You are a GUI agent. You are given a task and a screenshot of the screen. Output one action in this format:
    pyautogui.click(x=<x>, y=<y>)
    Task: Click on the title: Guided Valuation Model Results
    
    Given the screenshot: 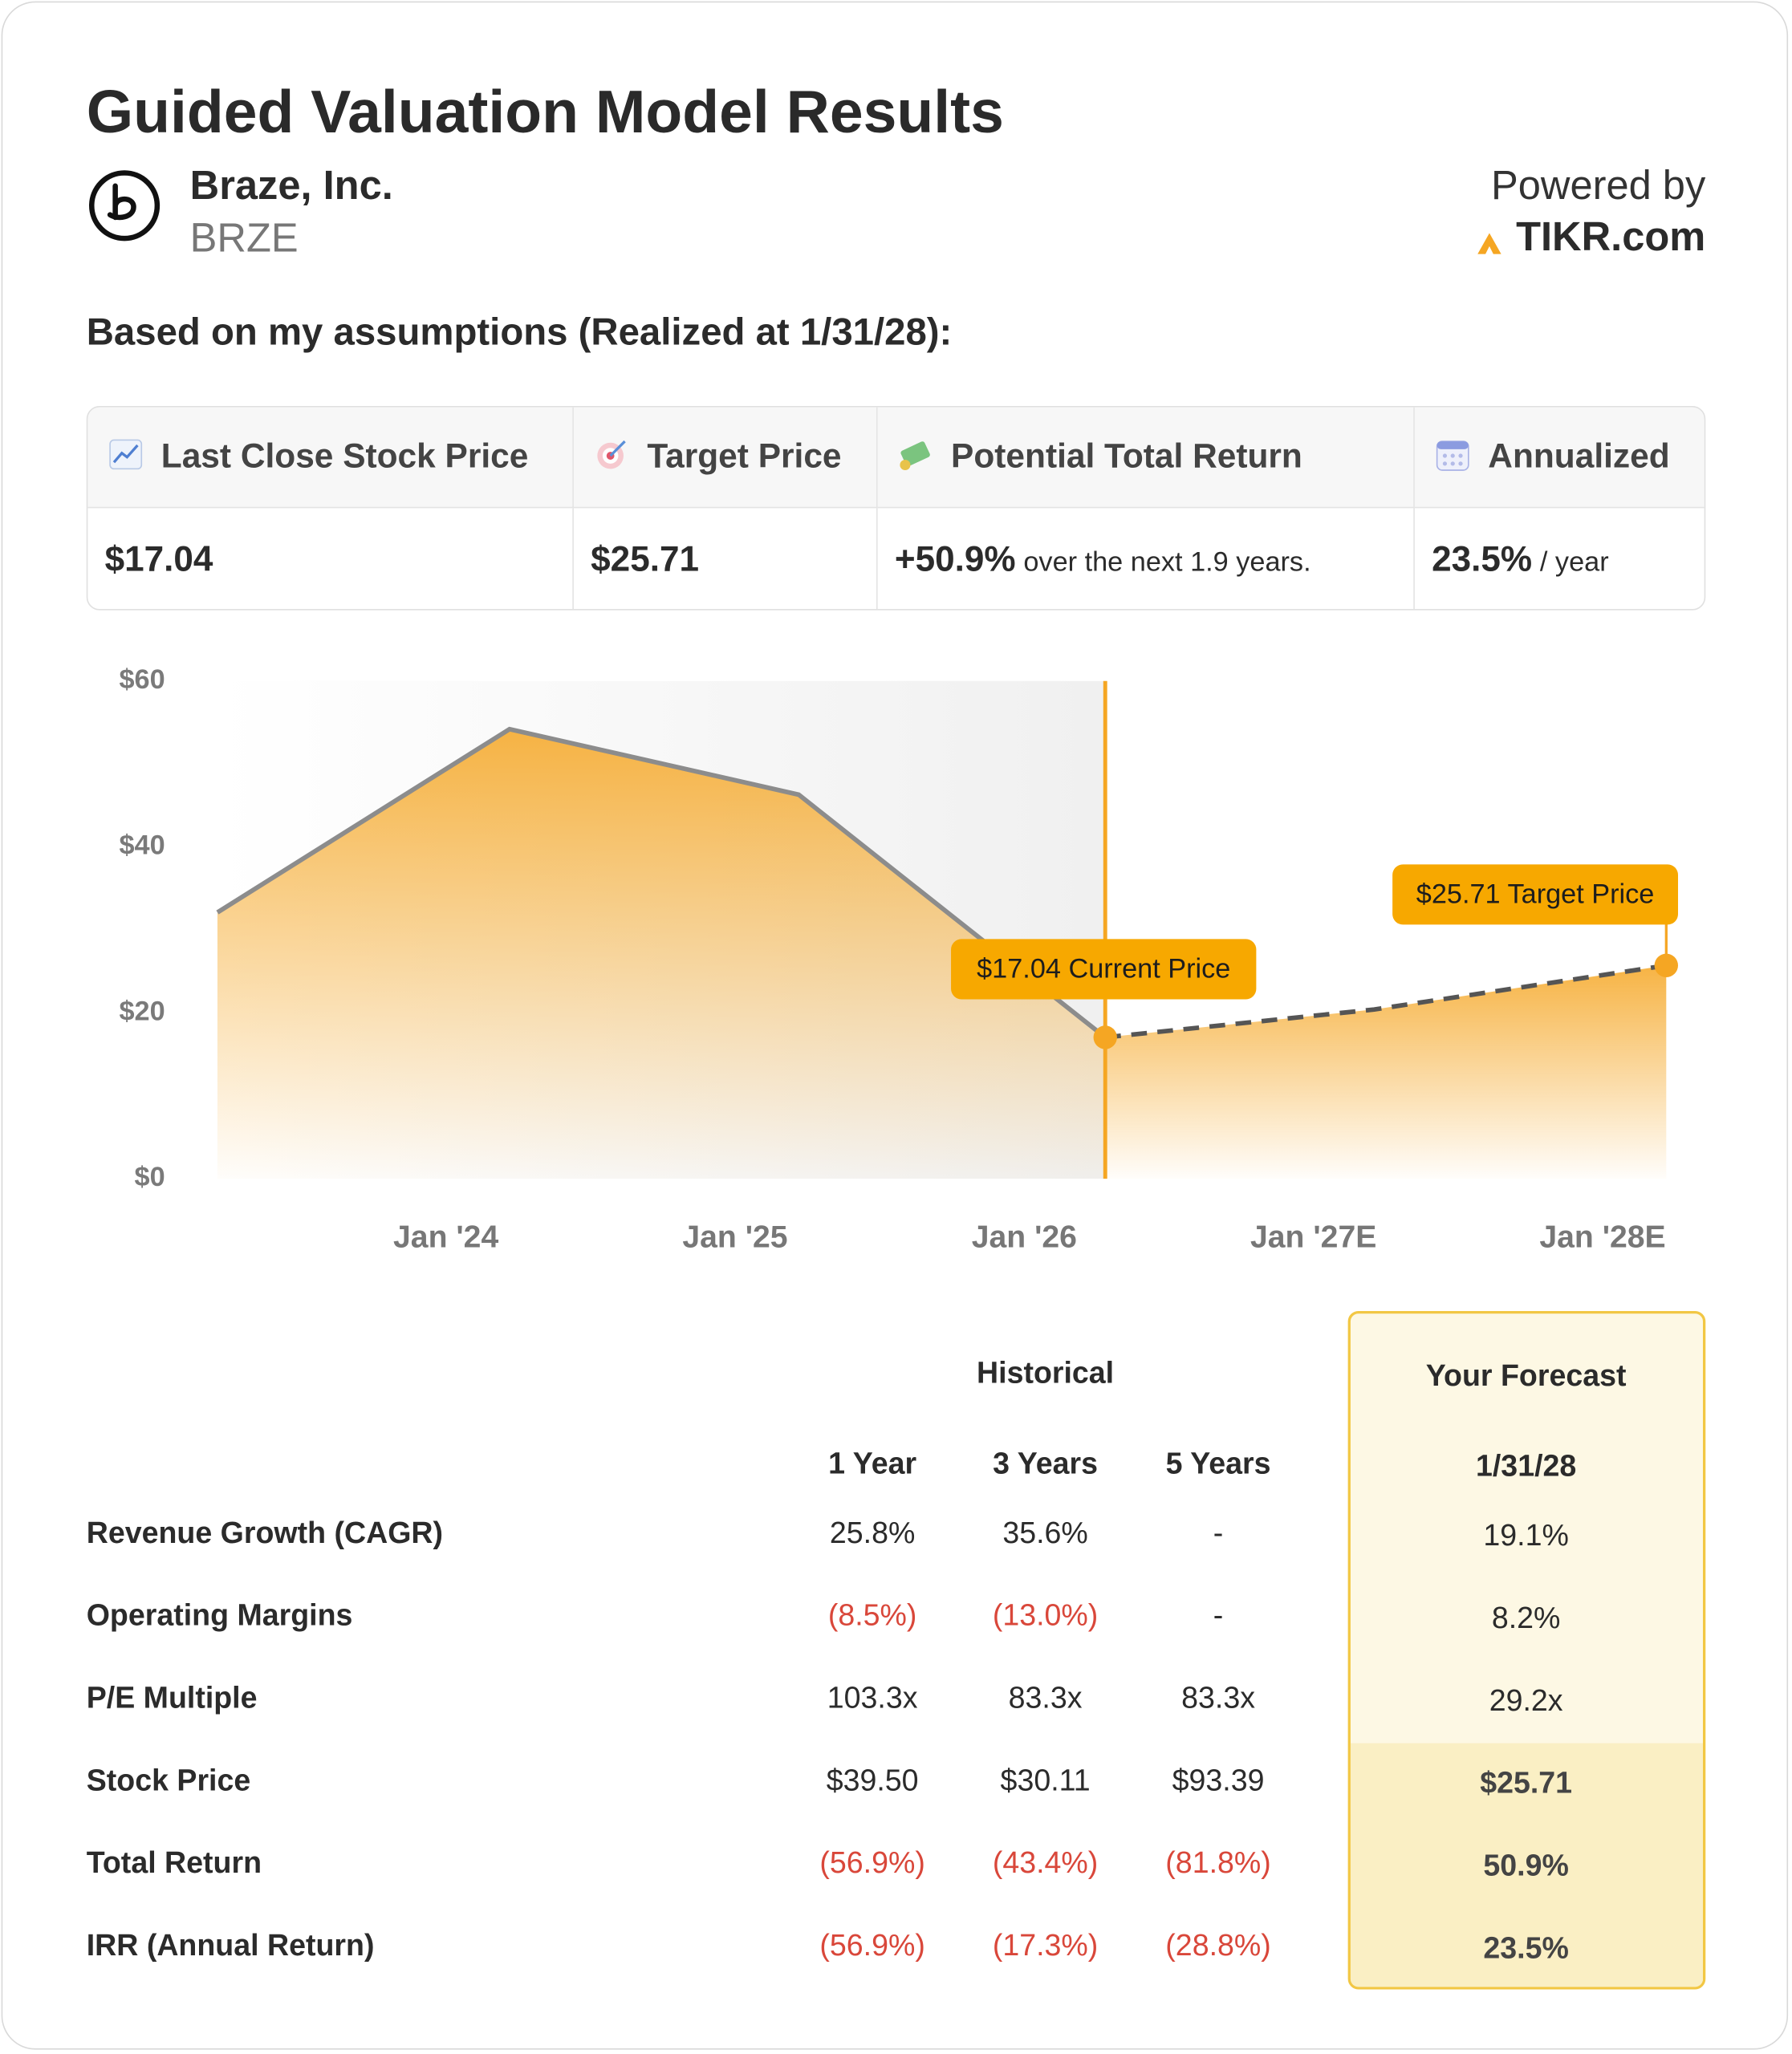 What is the action you would take?
    pyautogui.click(x=545, y=112)
    